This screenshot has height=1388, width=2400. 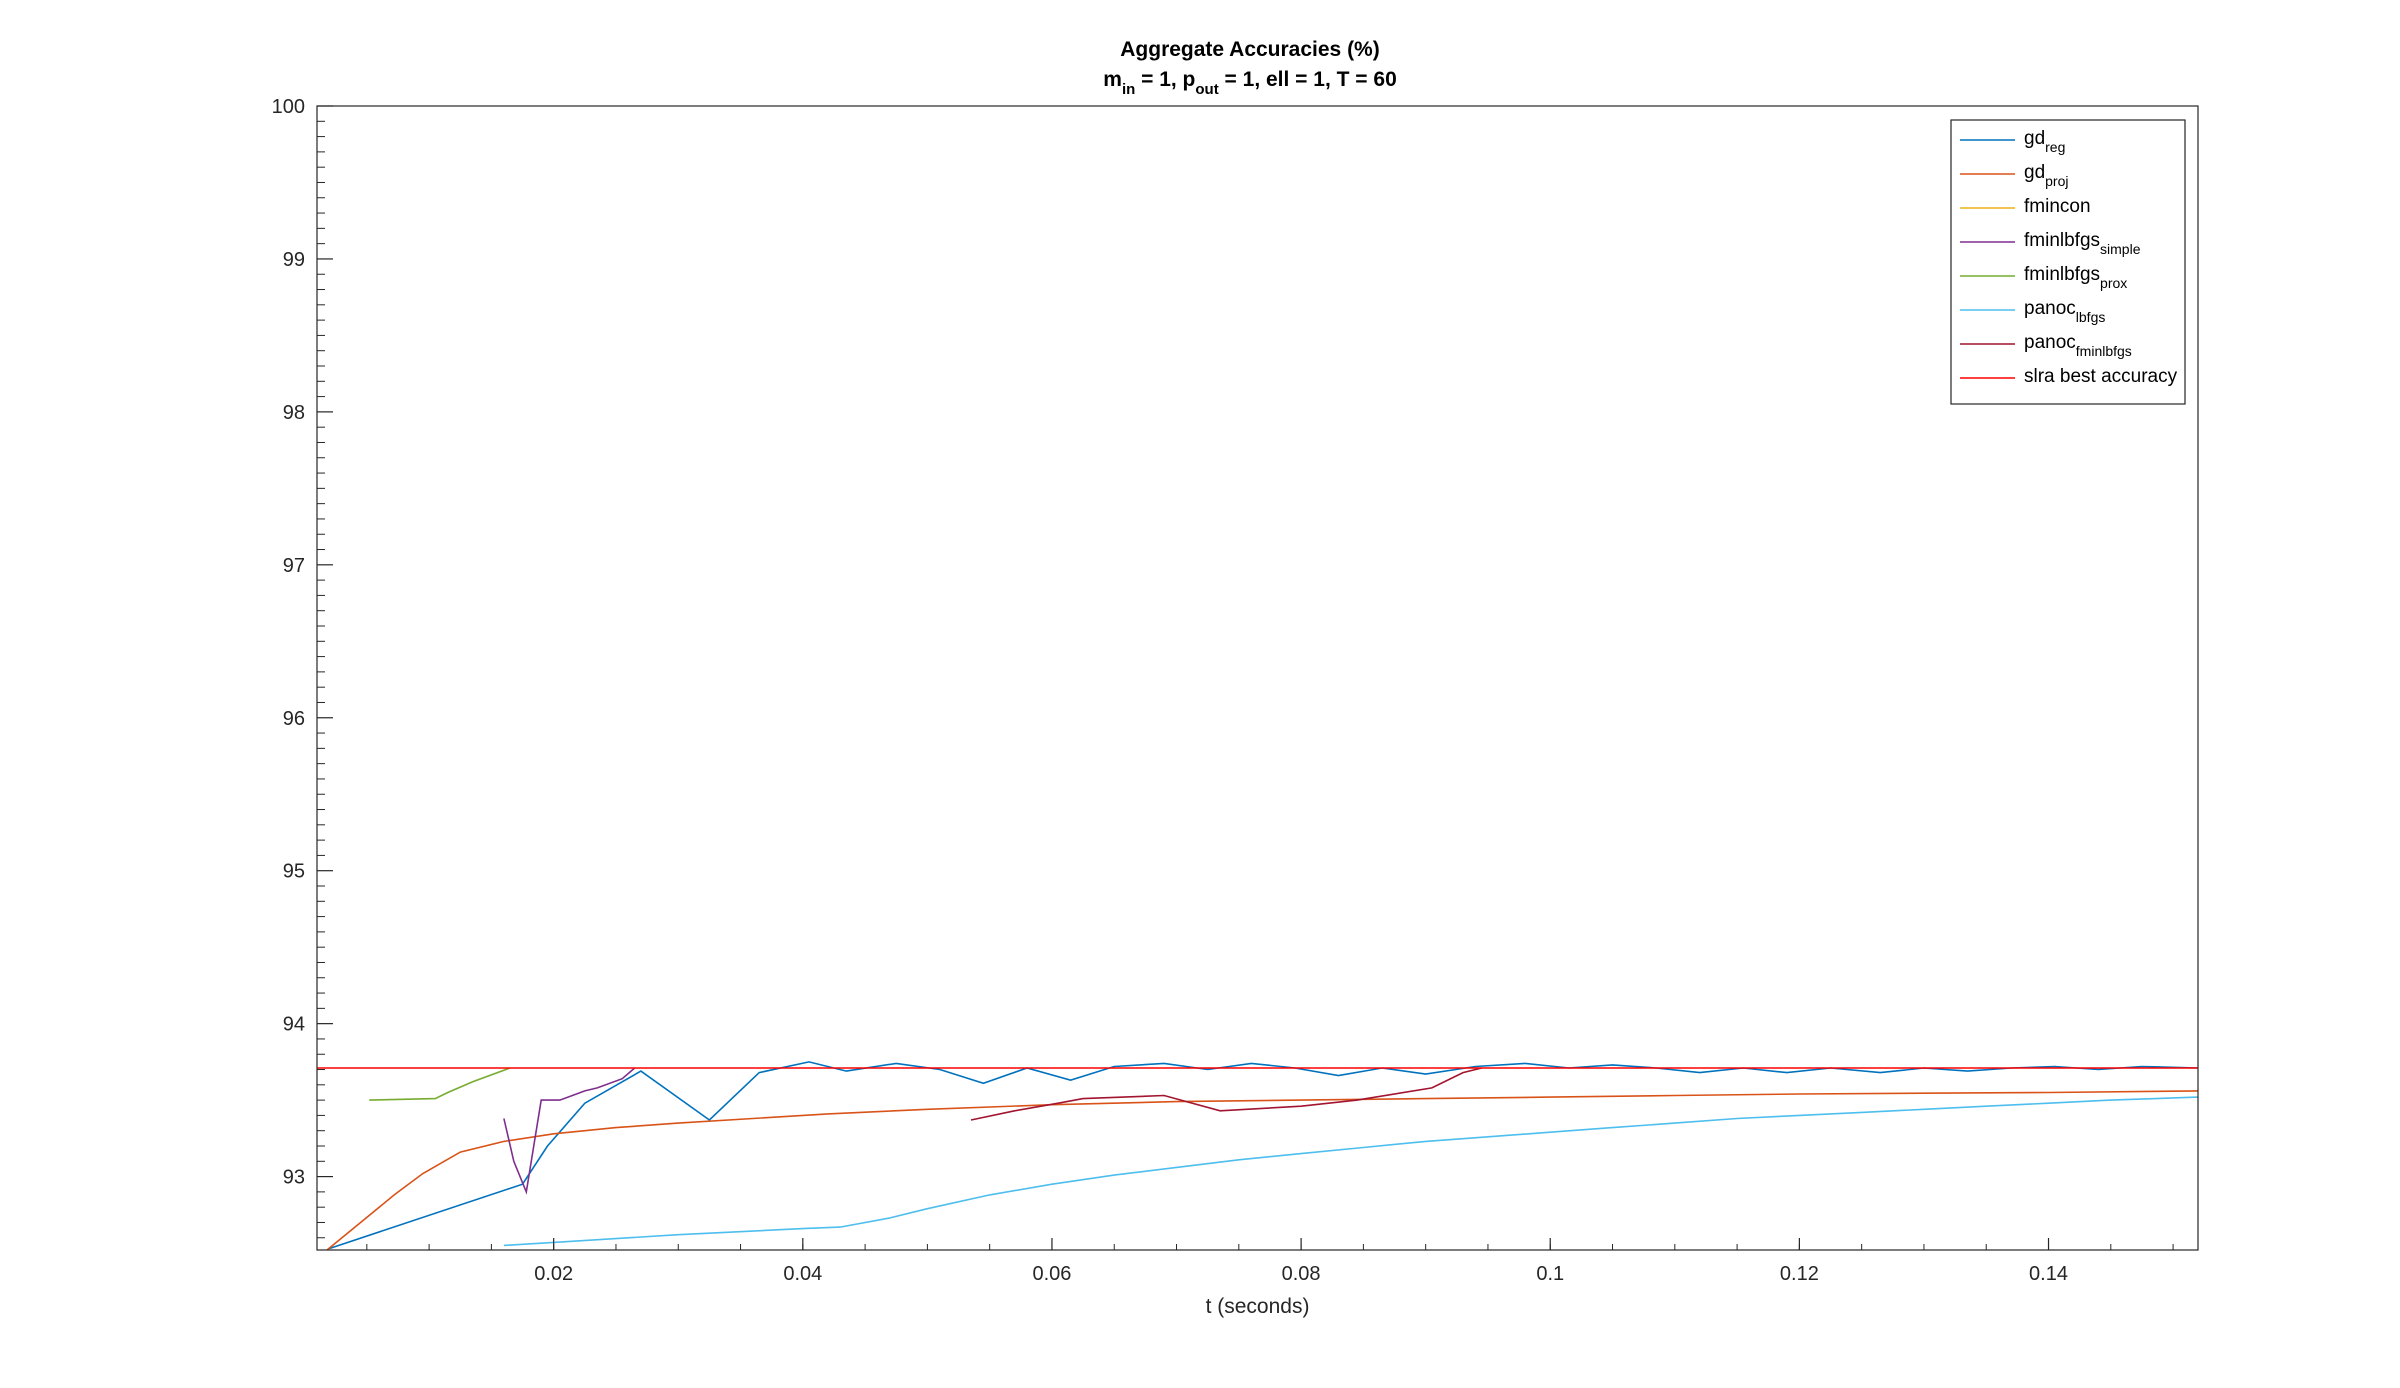 What do you see at coordinates (1270, 1261) in the screenshot?
I see `x-axis: 0.02 0.04 0.06 0.08 0.1 0.12 0.14` at bounding box center [1270, 1261].